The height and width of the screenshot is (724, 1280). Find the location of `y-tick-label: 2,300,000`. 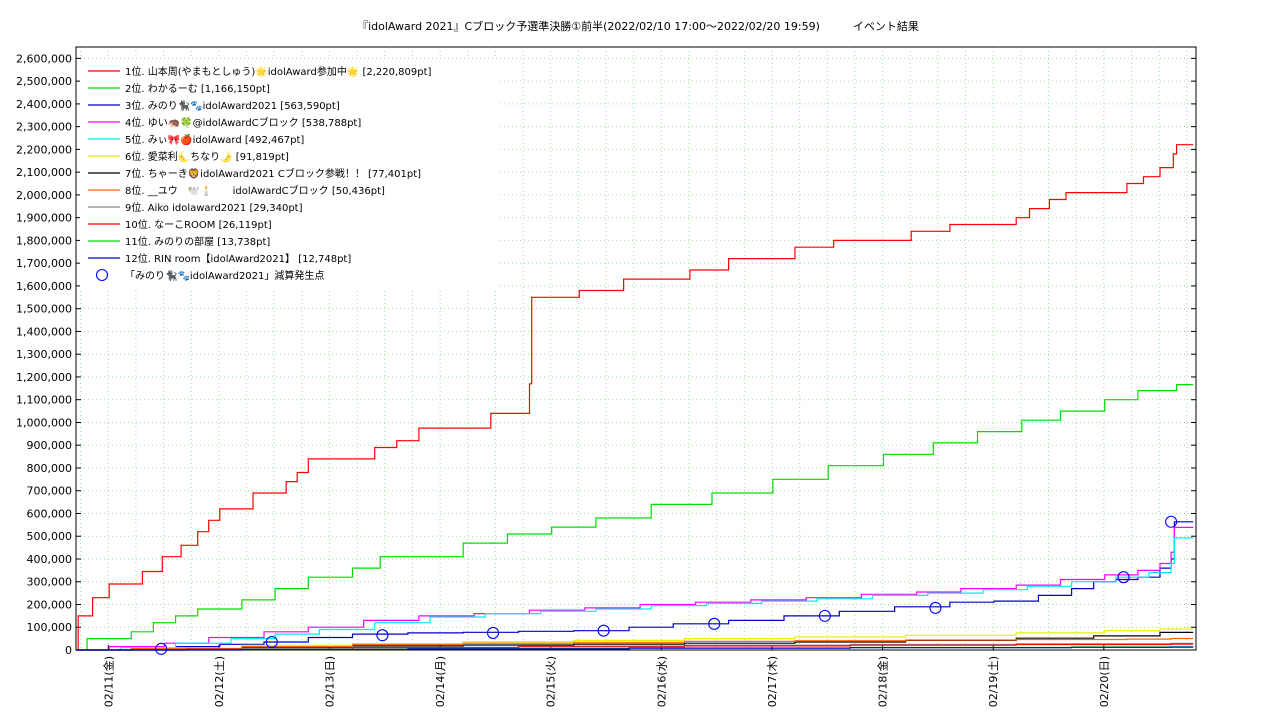

y-tick-label: 2,300,000 is located at coordinates (44, 127).